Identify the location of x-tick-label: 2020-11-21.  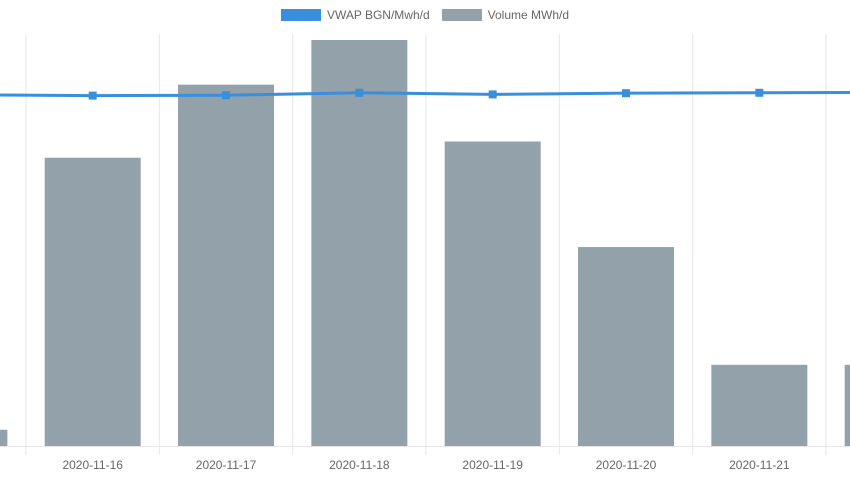
(759, 465).